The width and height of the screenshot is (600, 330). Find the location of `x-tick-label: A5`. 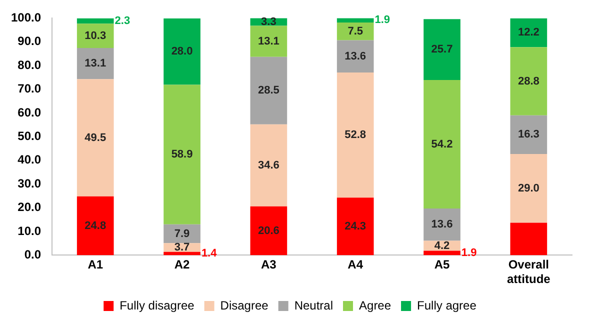

x-tick-label: A5 is located at coordinates (442, 265).